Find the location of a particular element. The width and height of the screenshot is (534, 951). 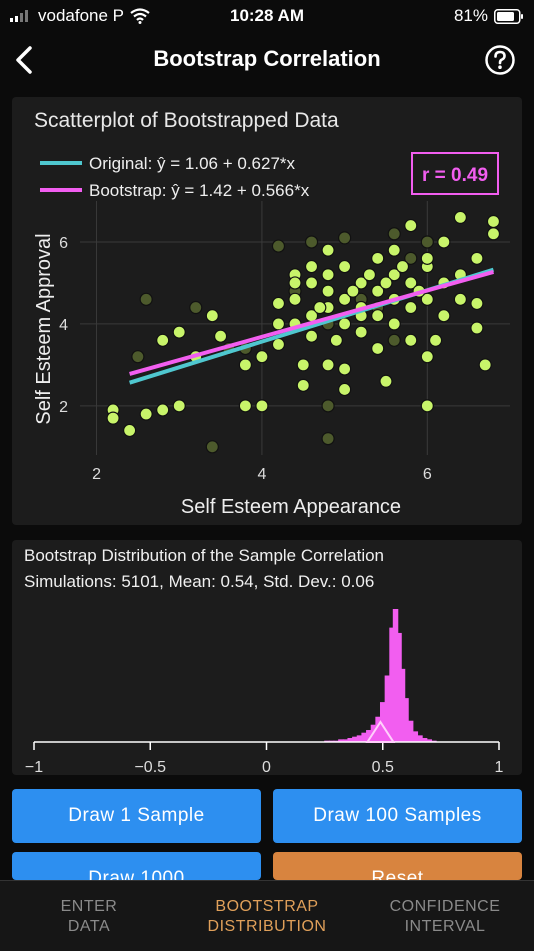

scatterplot-title: Scatterplot of Bootstrapped Data is located at coordinates (186, 120).